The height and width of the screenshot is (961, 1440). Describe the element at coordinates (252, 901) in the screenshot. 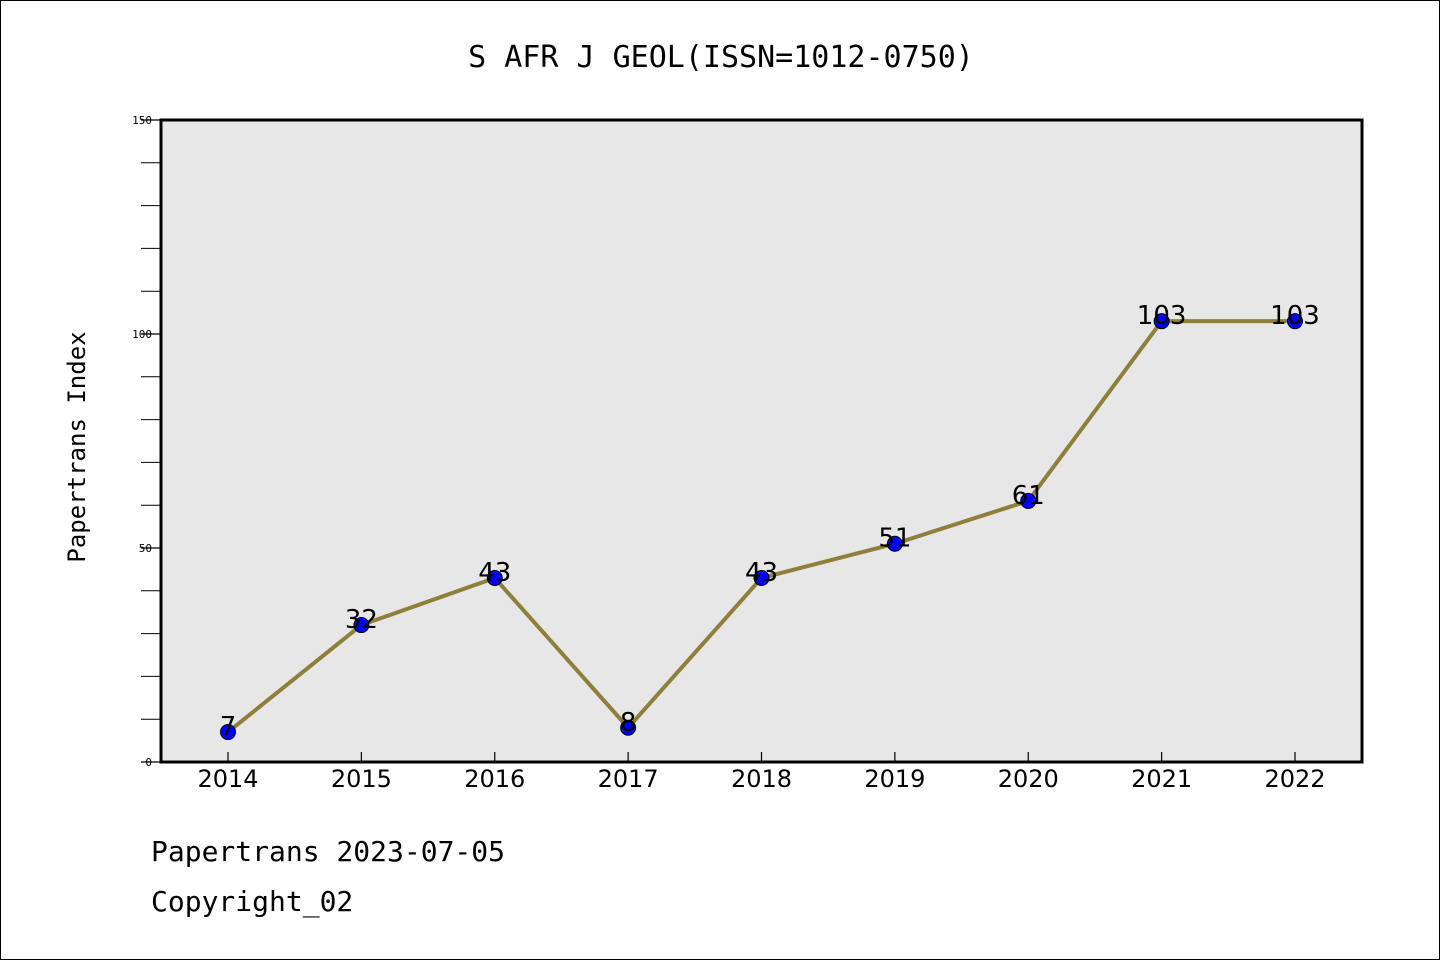

I see `footer-copyright: Copyright_02` at that location.